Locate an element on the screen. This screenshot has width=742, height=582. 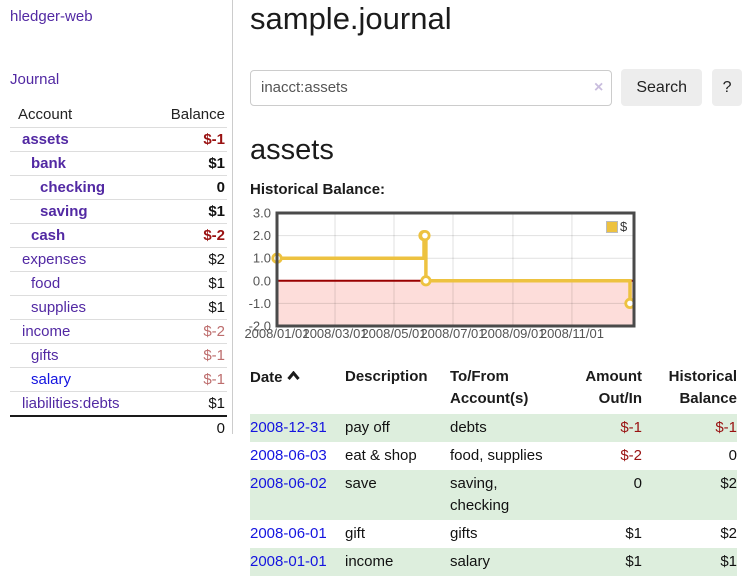
transaction-date-link: 2008-06-01 is located at coordinates (288, 533).